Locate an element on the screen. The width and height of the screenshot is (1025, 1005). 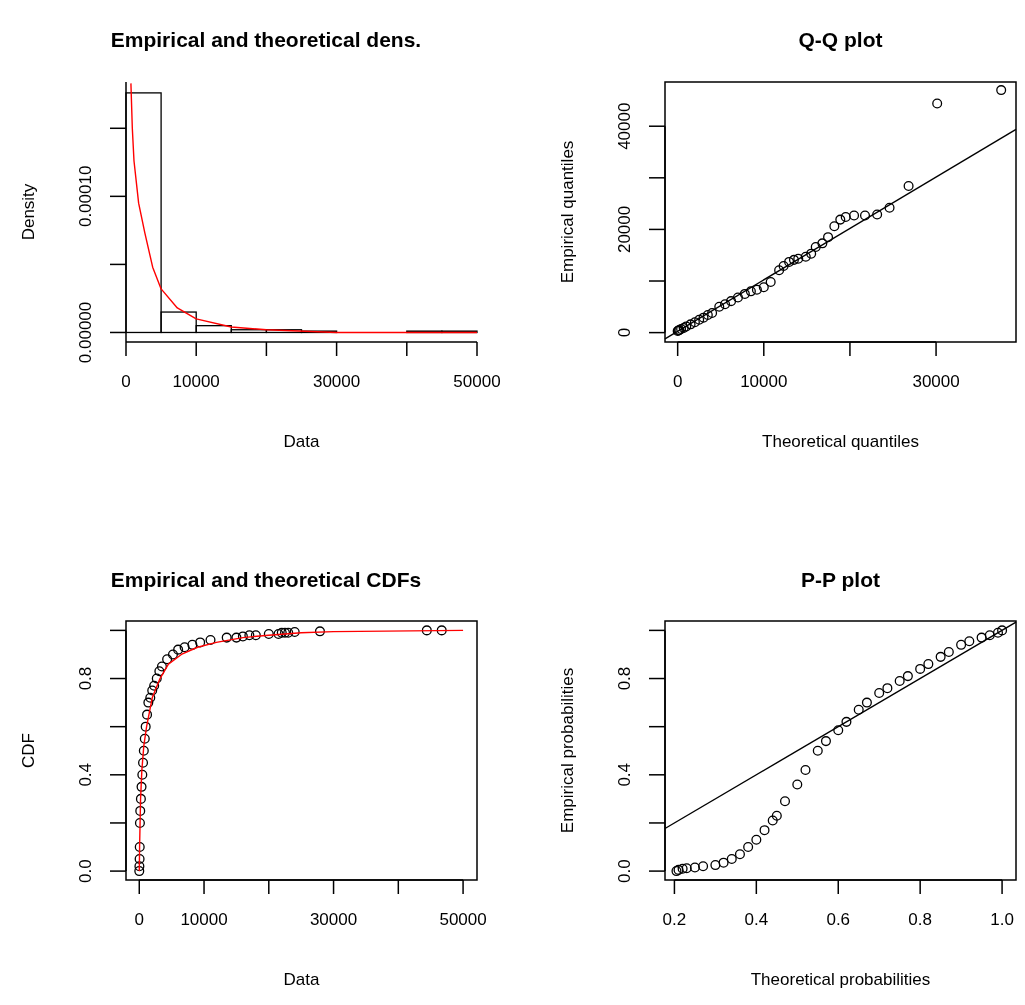
y-axis-title: Density is located at coordinates (28, 212).